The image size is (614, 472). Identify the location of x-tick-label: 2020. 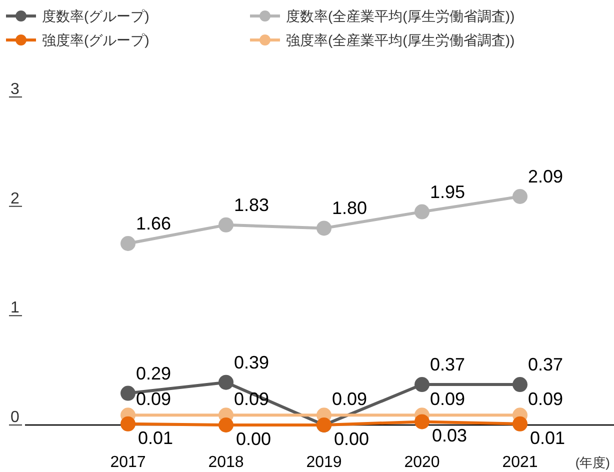
(422, 462).